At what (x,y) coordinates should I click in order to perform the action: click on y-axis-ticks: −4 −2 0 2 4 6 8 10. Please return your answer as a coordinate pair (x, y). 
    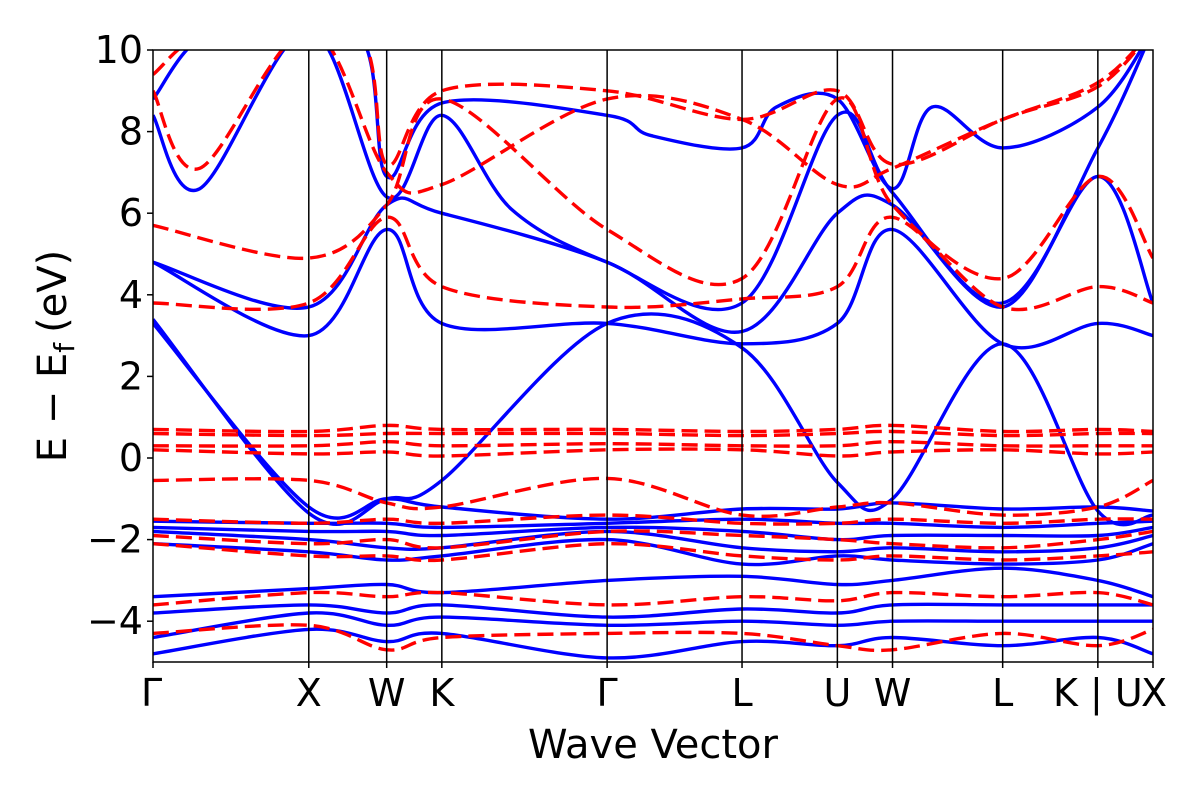
    Looking at the image, I should click on (120, 335).